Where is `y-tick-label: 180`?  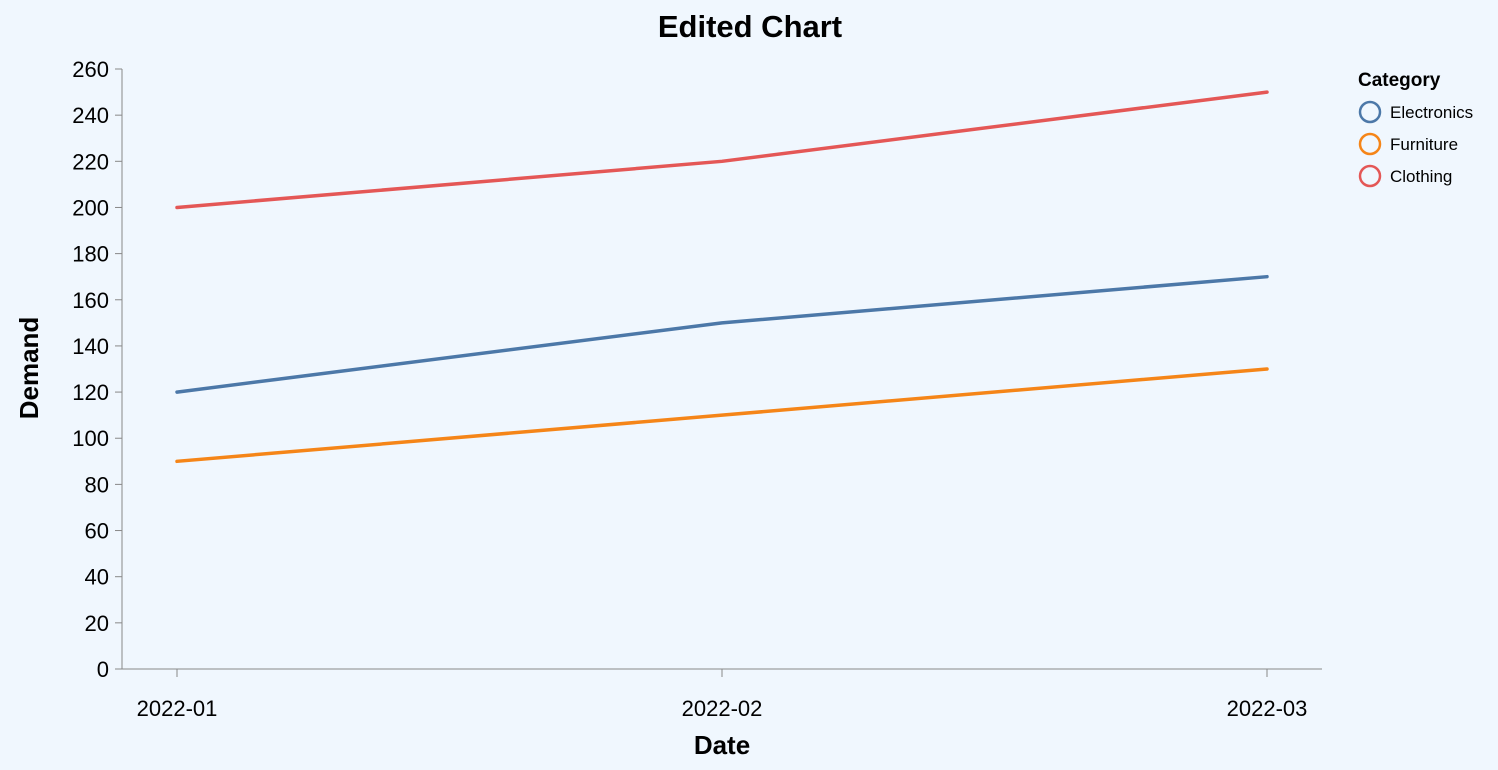
y-tick-label: 180 is located at coordinates (90, 254).